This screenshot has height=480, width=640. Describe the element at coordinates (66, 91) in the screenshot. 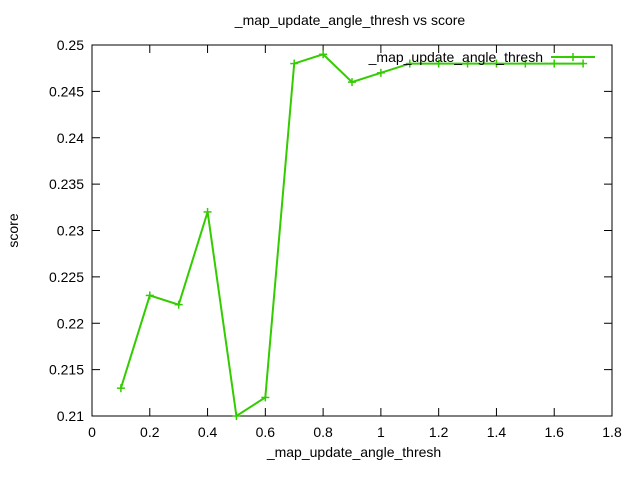

I see `y-tick-label: 0.245` at that location.